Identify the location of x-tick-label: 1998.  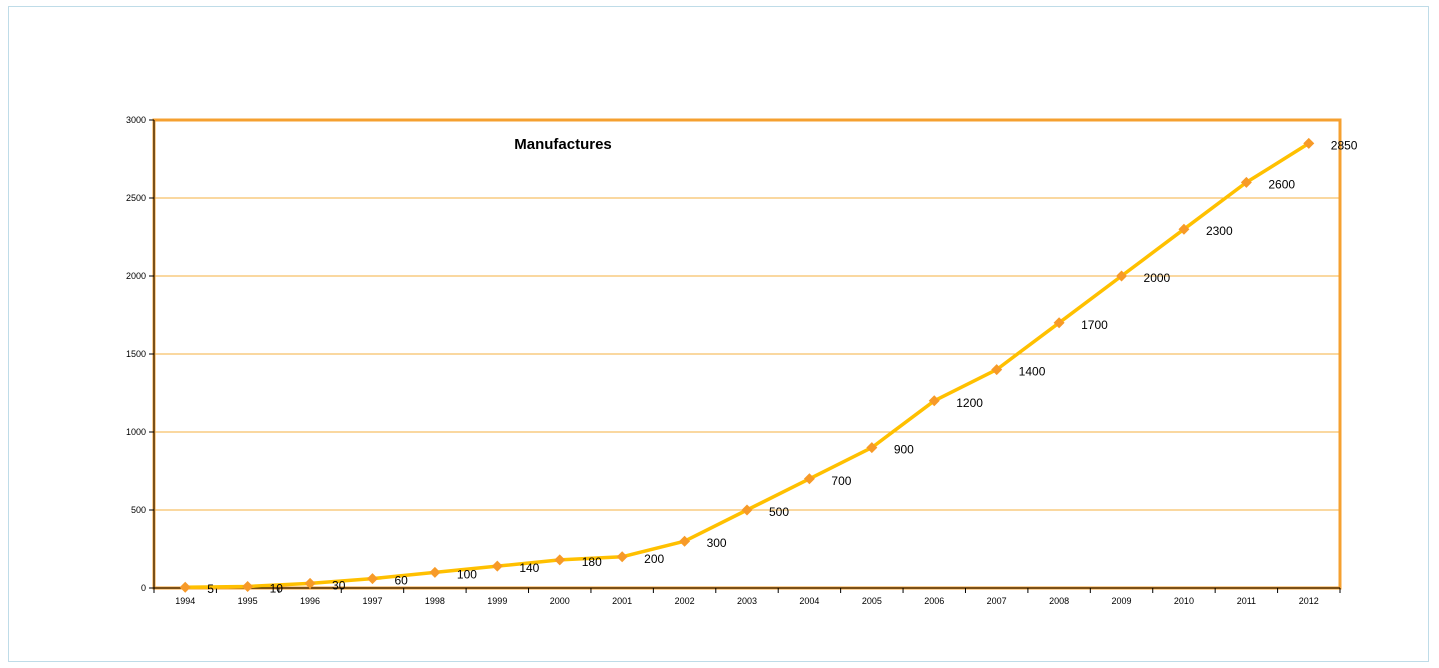
(435, 601).